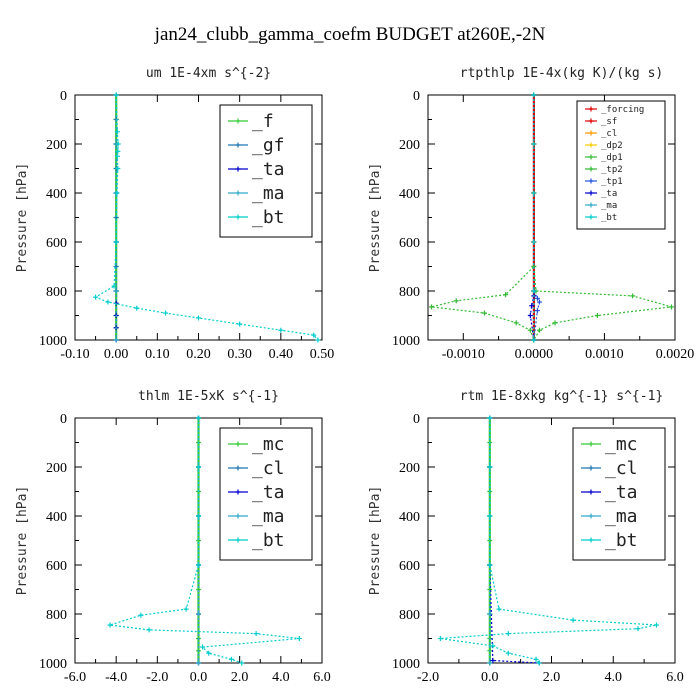 This screenshot has height=700, width=700. Describe the element at coordinates (268, 145) in the screenshot. I see `legend-label: _gf` at that location.